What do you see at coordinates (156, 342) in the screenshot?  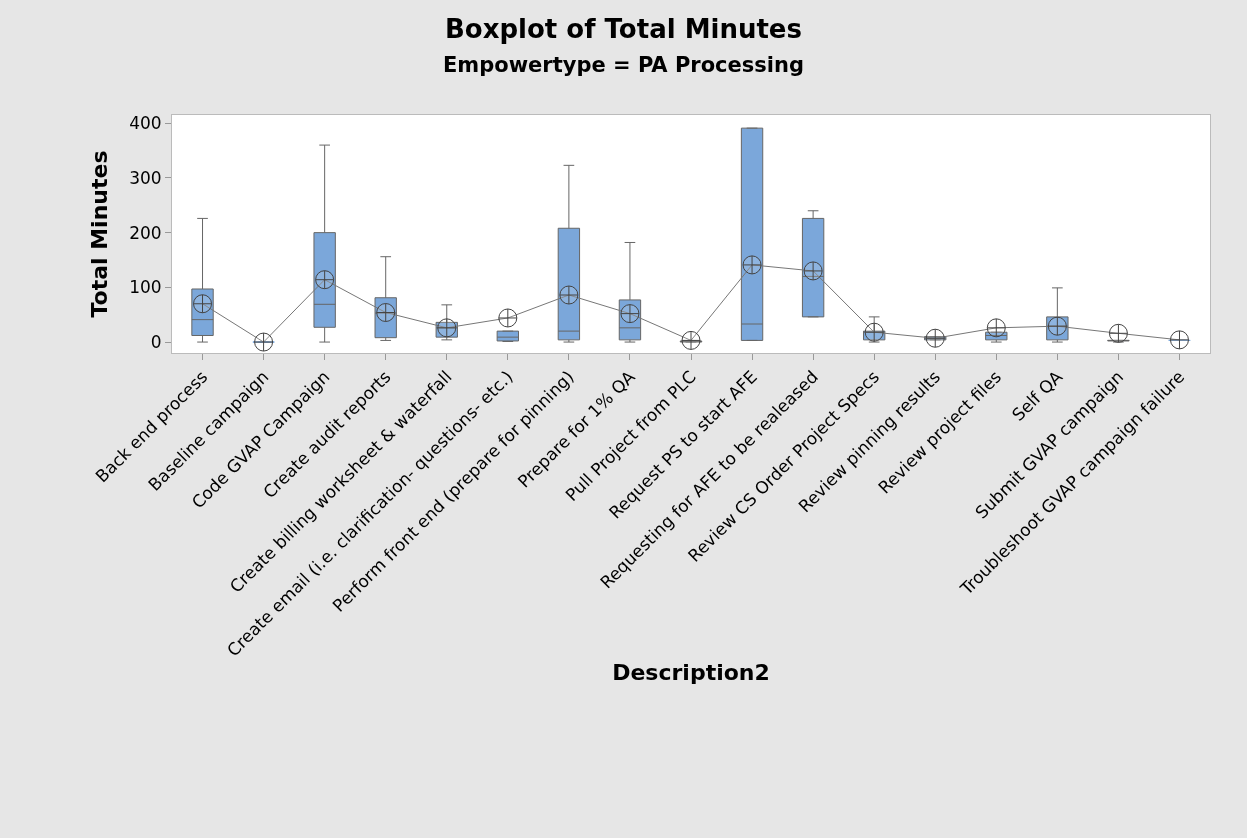 I see `y-tick-label: 0` at bounding box center [156, 342].